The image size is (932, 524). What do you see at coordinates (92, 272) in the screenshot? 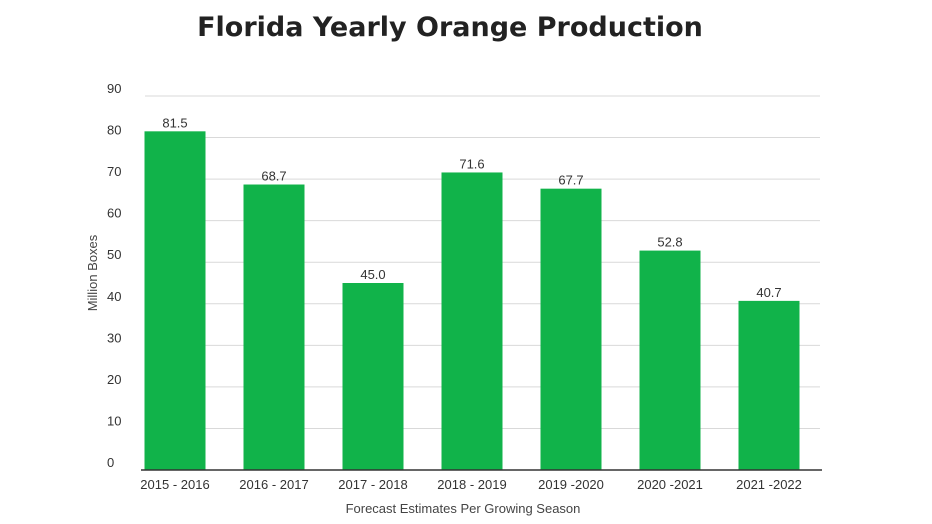
I see `y-axis-title: Million Boxes` at bounding box center [92, 272].